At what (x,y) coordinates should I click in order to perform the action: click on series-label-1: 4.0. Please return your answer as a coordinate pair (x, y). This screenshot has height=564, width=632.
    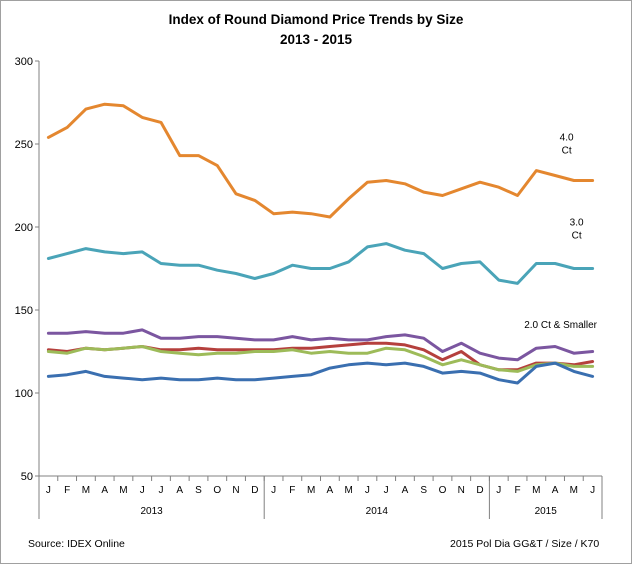
    Looking at the image, I should click on (567, 138).